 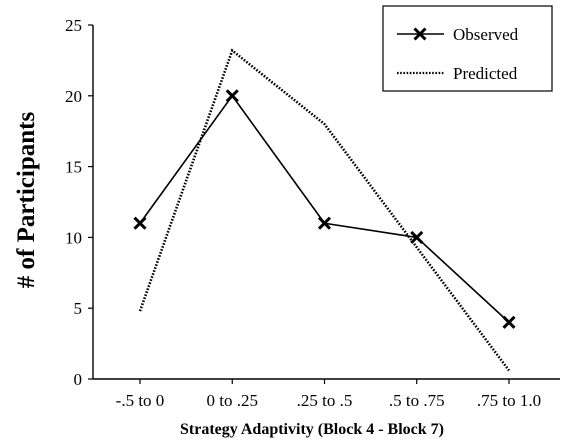 I want to click on legend-box, so click(x=467, y=48).